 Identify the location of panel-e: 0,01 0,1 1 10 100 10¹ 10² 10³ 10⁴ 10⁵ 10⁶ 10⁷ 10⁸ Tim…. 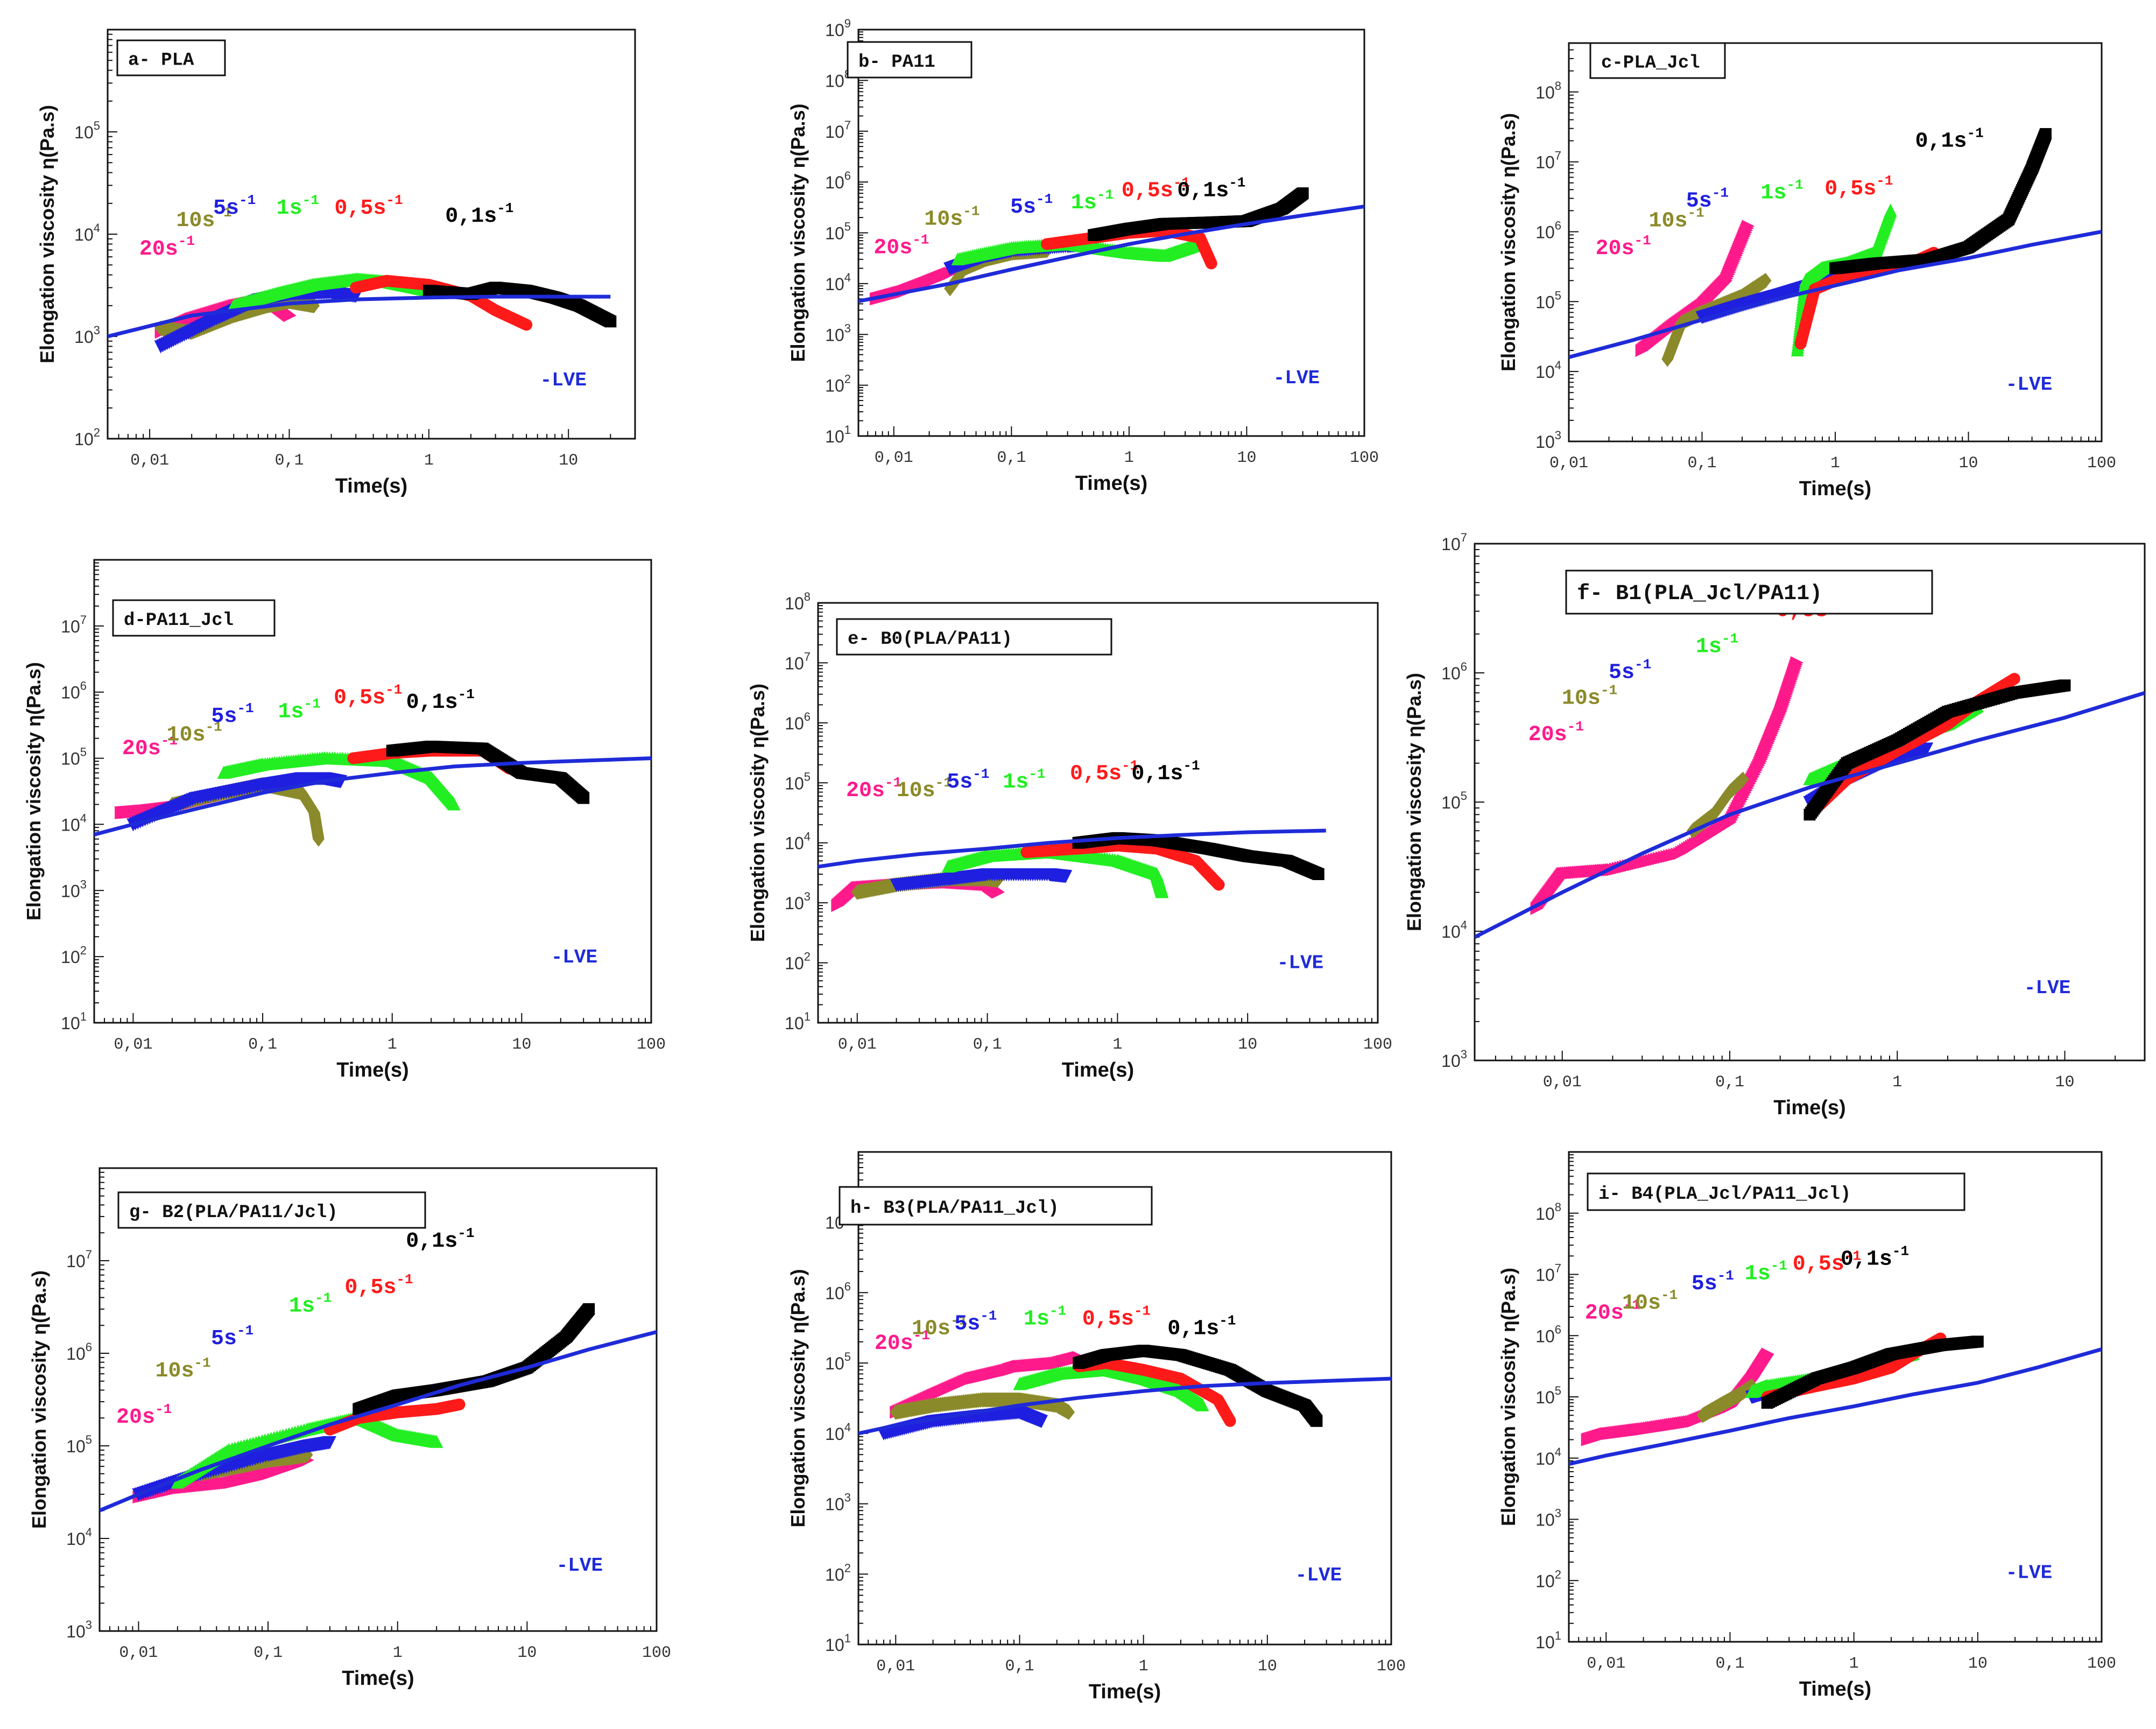
(1069, 835).